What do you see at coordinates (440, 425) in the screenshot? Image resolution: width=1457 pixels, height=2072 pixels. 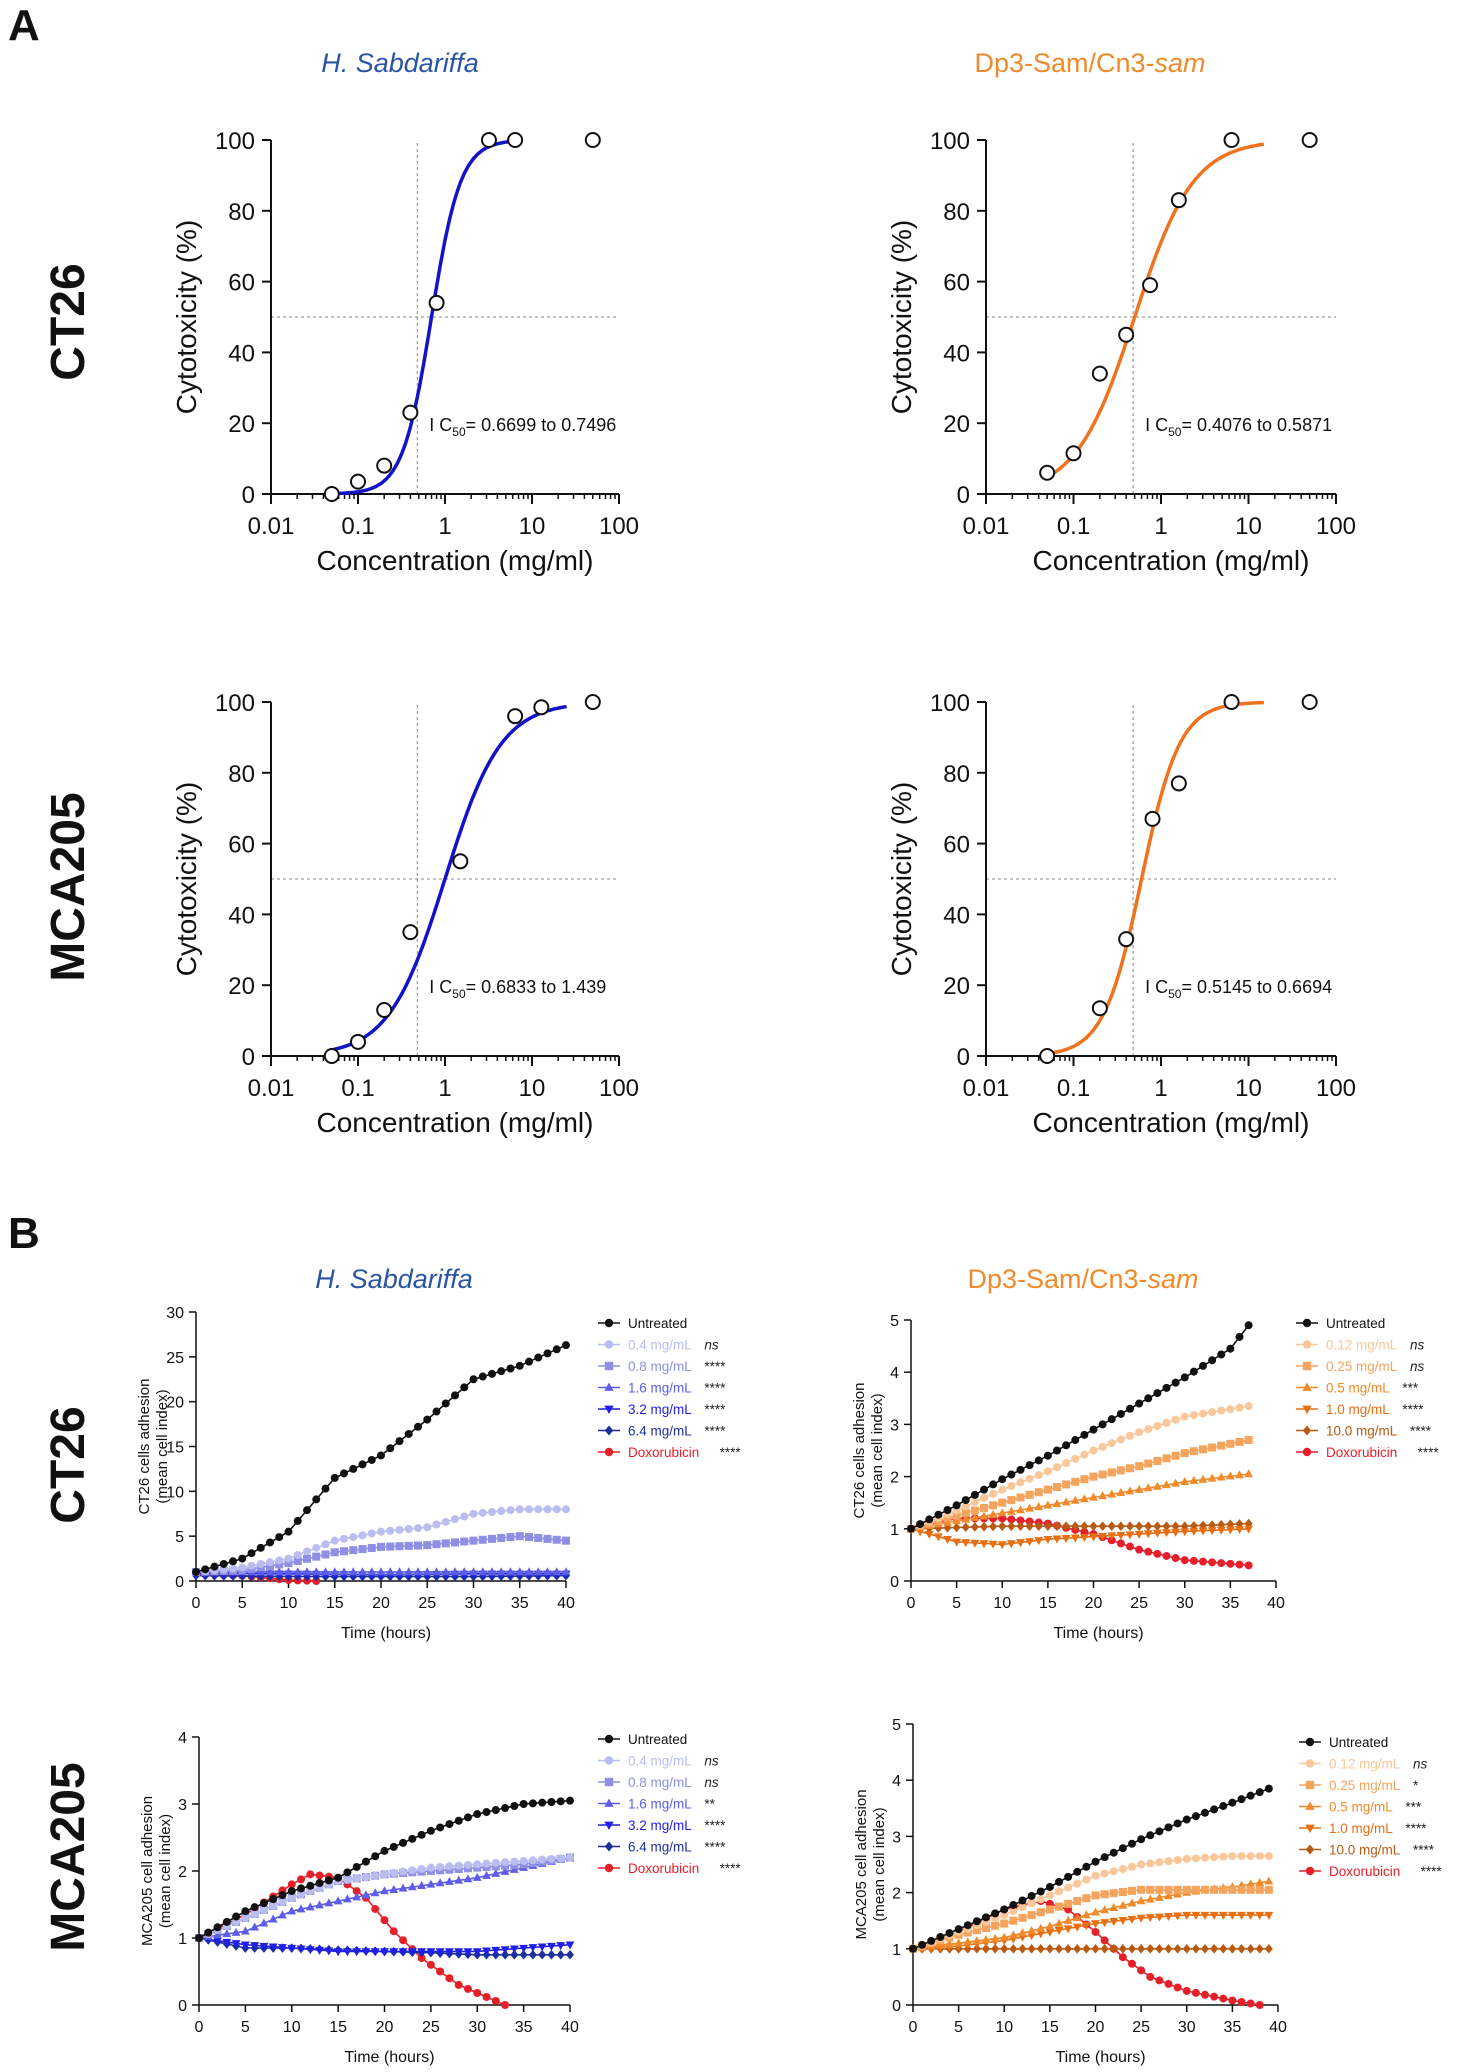 I see `ic50-prefix: I C` at bounding box center [440, 425].